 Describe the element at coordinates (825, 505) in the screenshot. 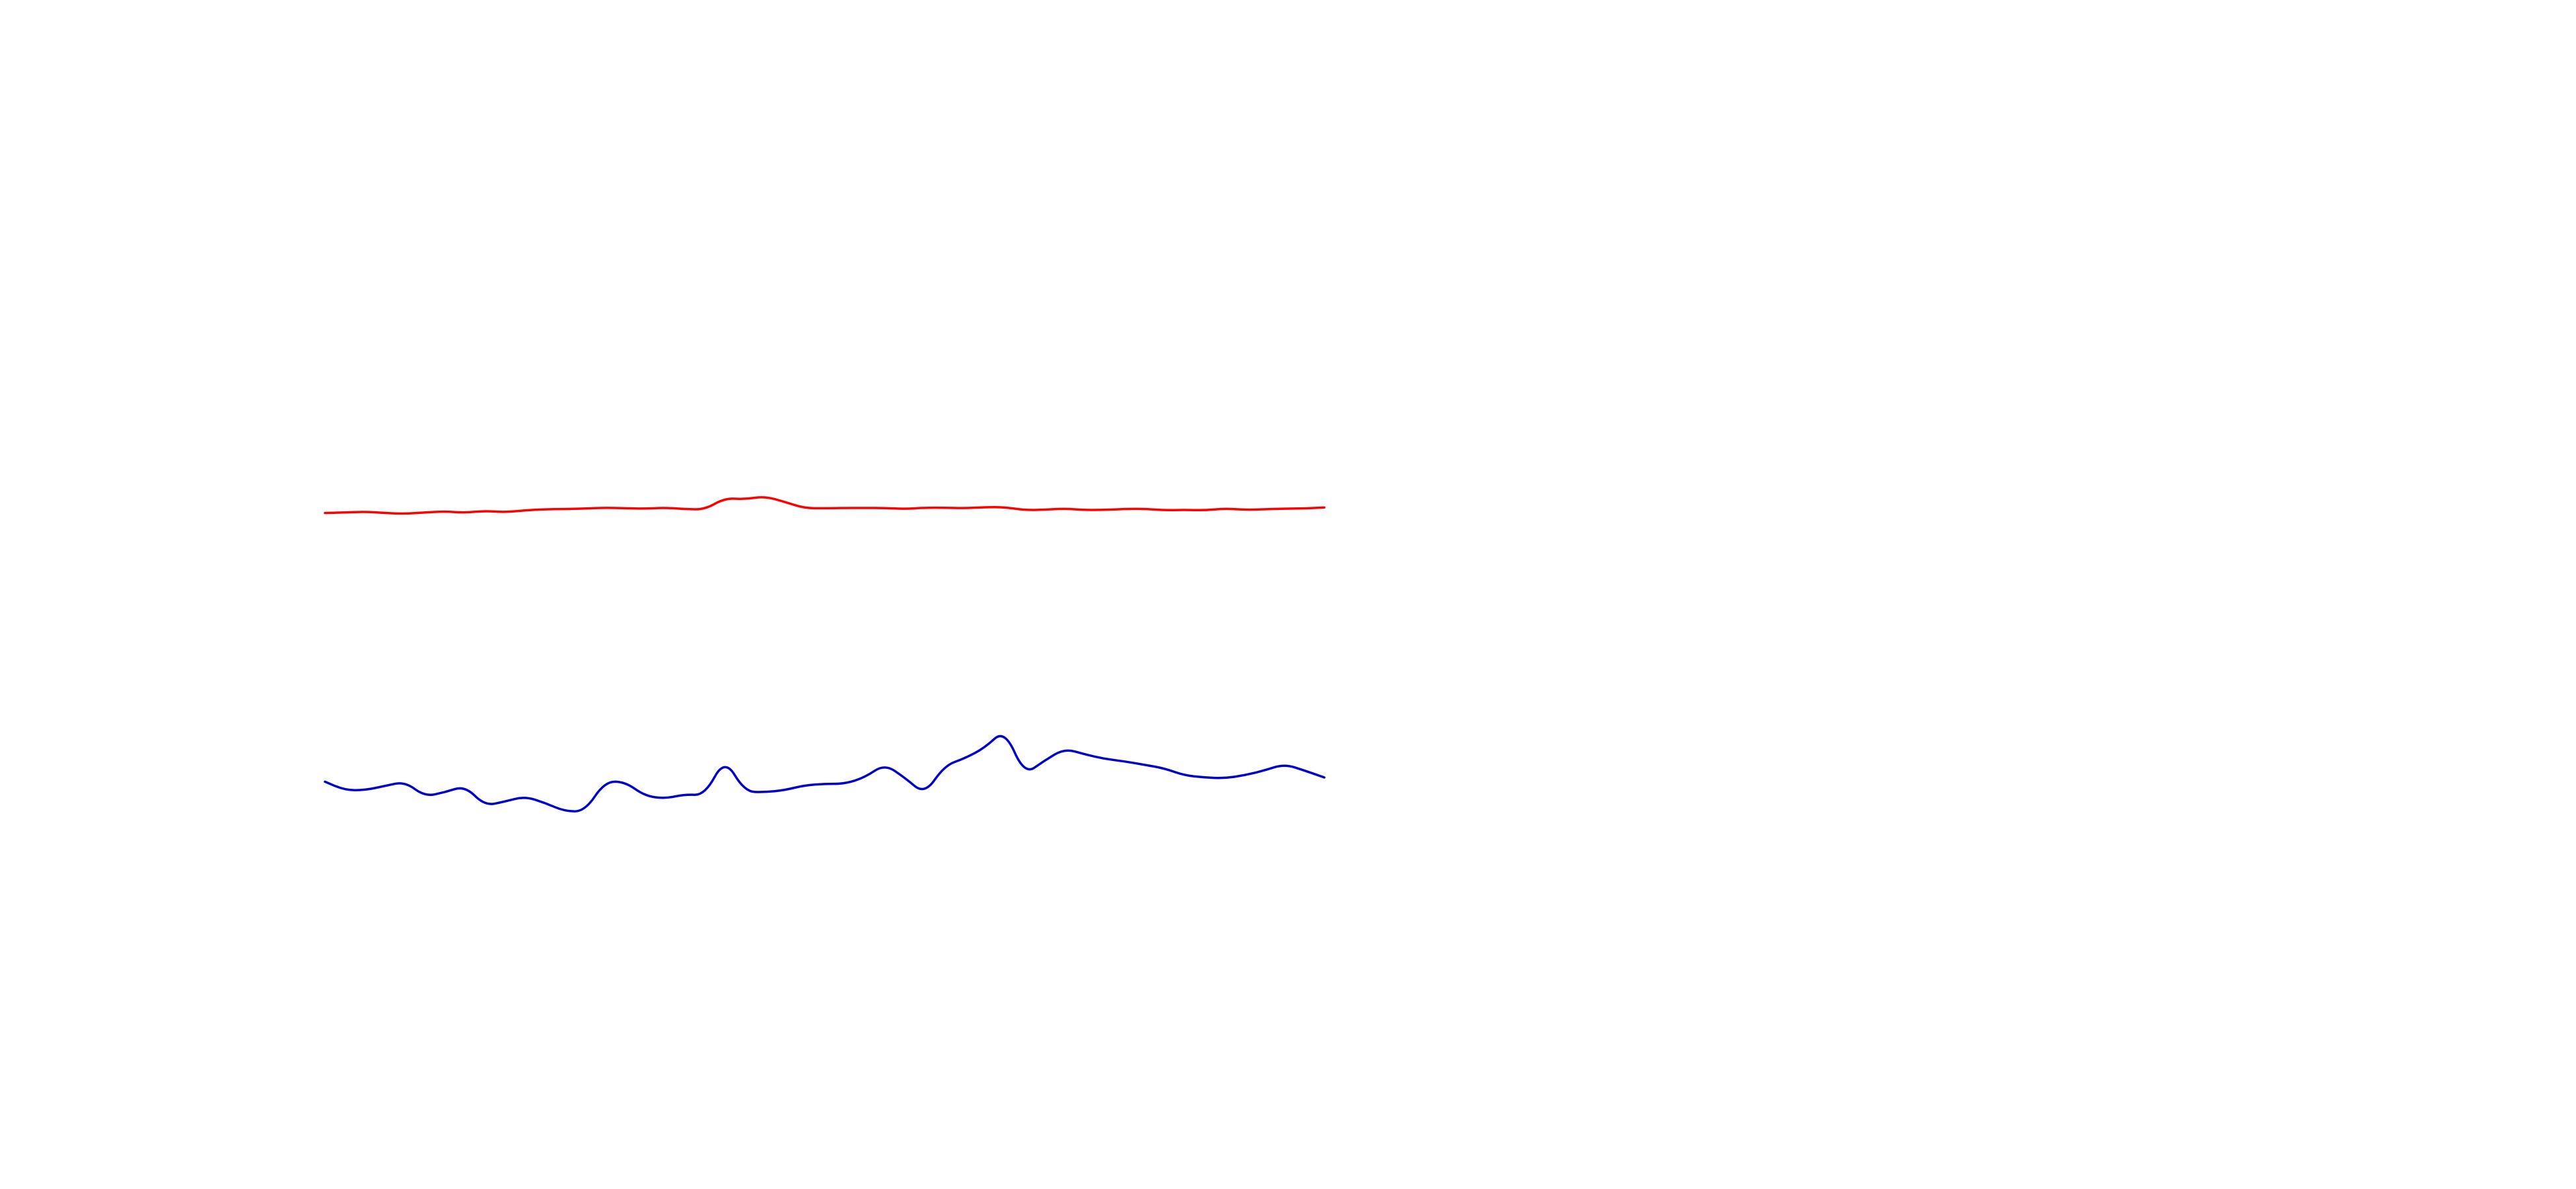

I see `series-line-top` at that location.